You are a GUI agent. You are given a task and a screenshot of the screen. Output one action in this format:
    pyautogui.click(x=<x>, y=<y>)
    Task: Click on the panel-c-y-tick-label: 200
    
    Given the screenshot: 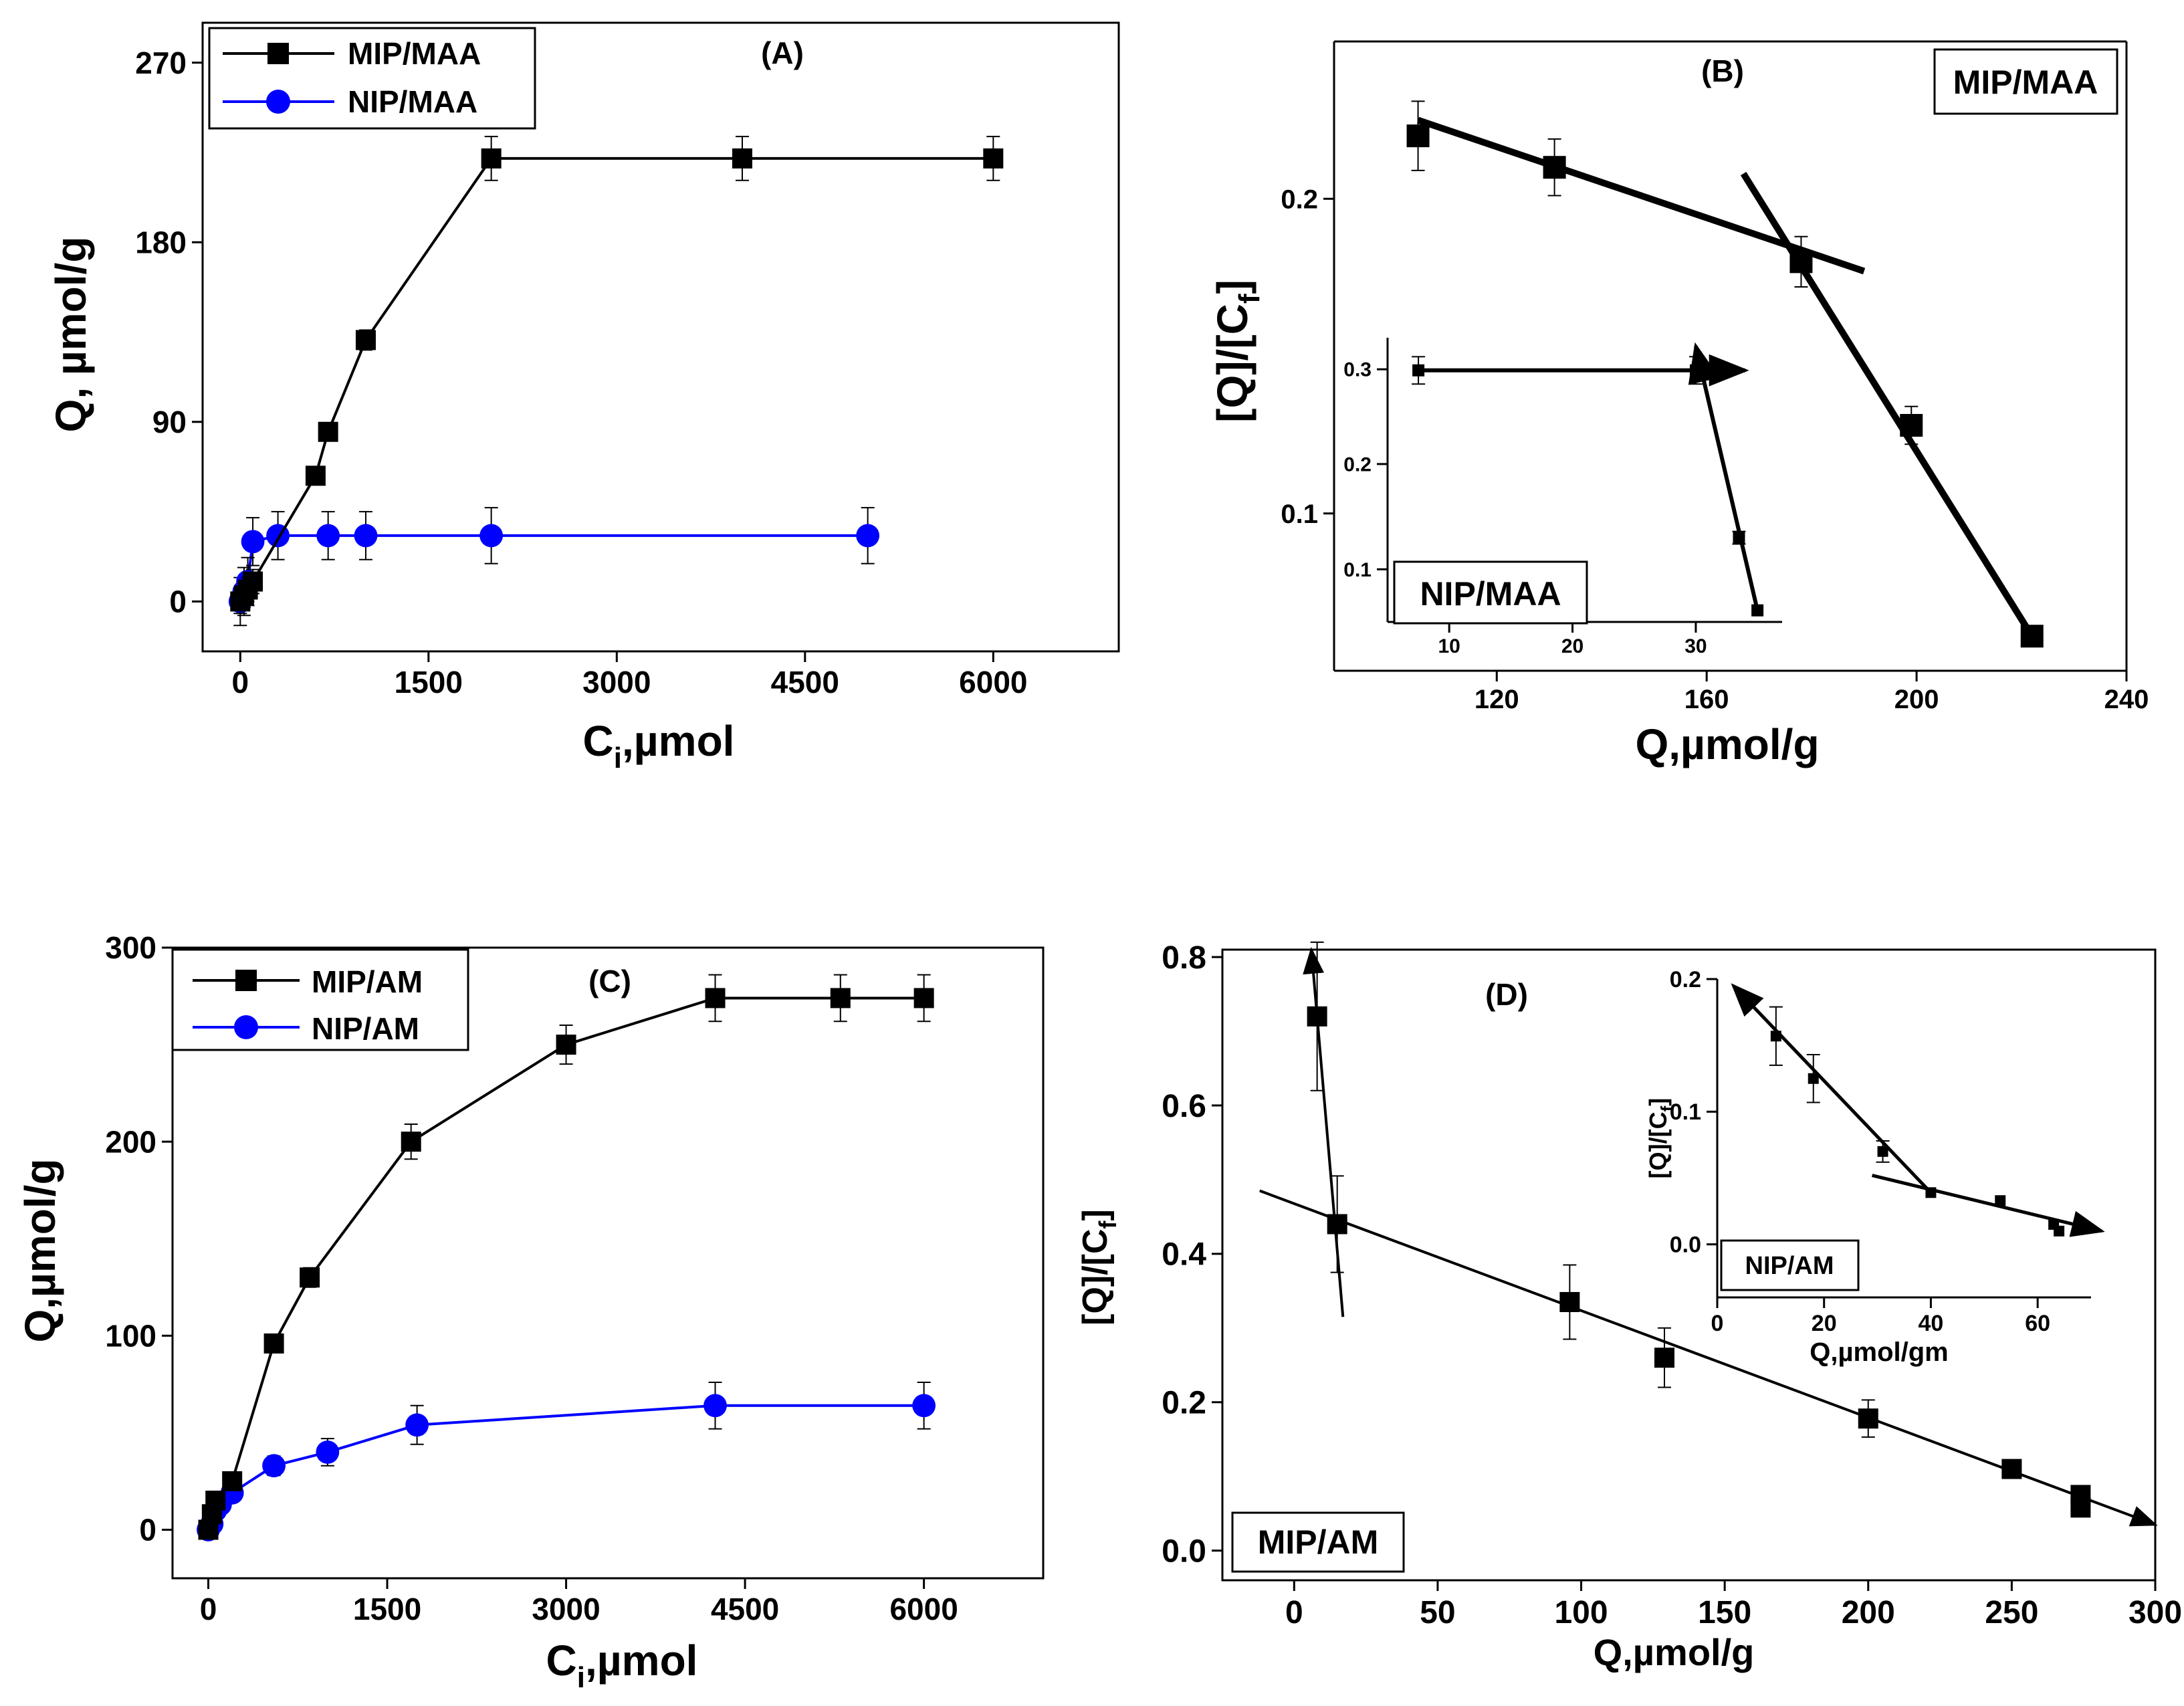 What is the action you would take?
    pyautogui.click(x=130, y=1141)
    